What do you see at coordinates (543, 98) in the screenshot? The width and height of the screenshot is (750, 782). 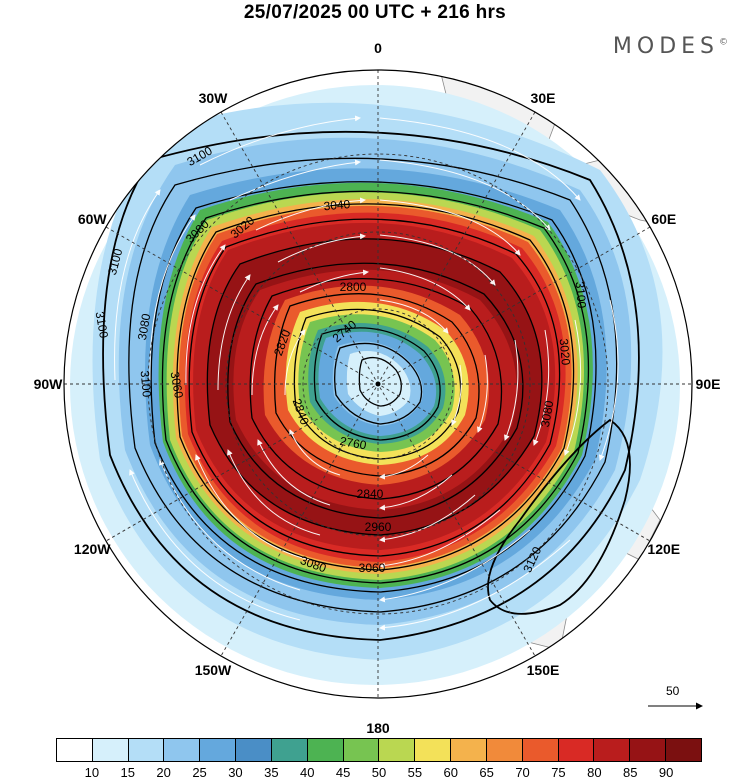 I see `longitude-label: 30E` at bounding box center [543, 98].